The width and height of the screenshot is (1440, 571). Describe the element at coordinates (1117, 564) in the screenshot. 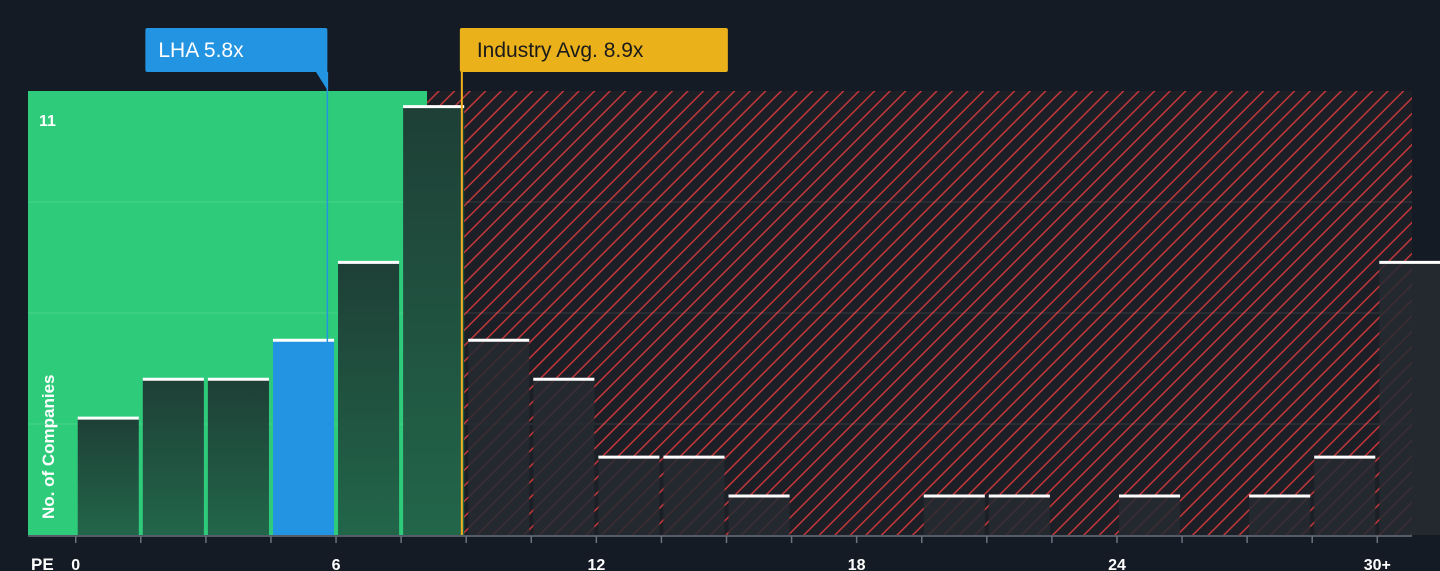

I see `x-tick-label: 24` at that location.